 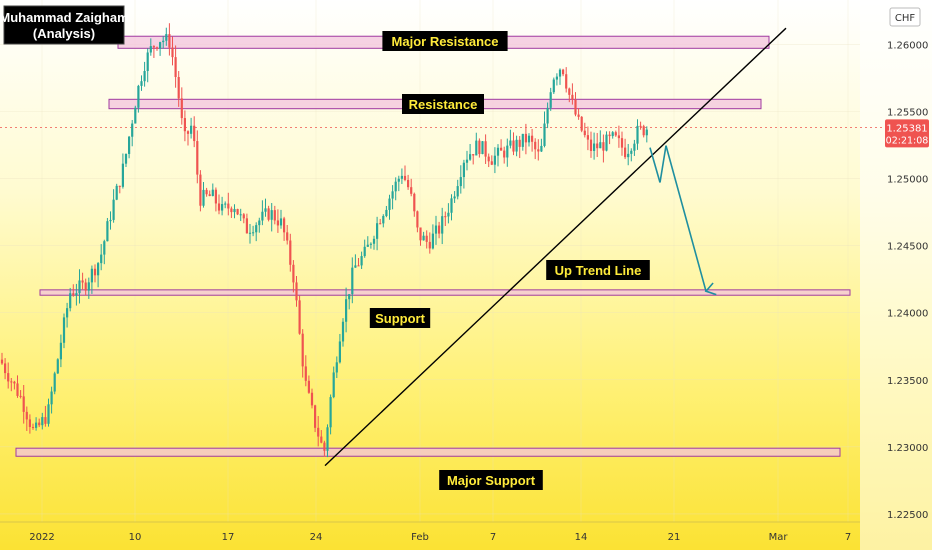 What do you see at coordinates (779, 537) in the screenshot?
I see `x-tick-label: Mar` at bounding box center [779, 537].